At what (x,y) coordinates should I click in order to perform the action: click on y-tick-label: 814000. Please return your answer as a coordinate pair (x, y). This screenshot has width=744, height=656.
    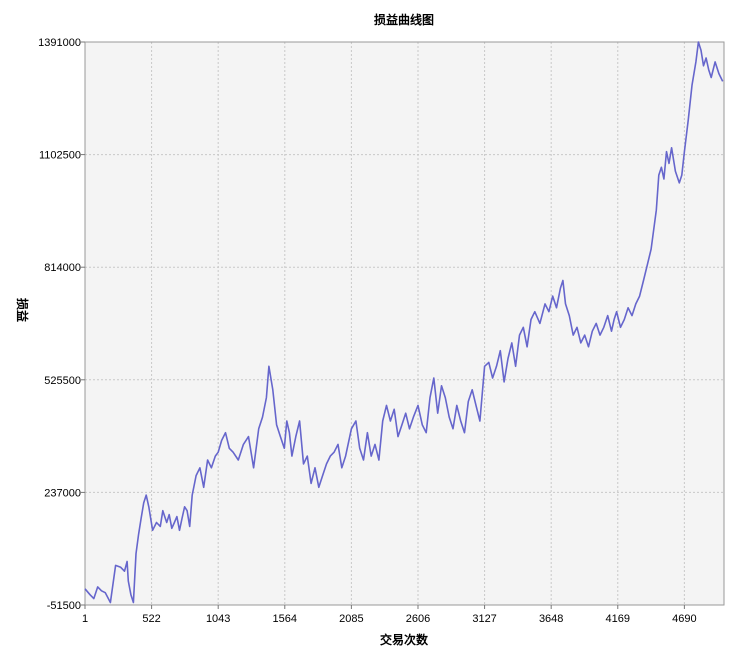
    Looking at the image, I should click on (62, 268).